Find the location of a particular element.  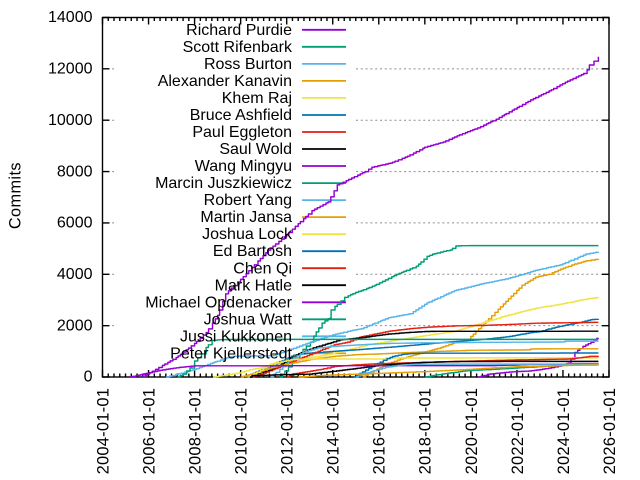

svg-text: Martin Jansa is located at coordinates (246, 217).